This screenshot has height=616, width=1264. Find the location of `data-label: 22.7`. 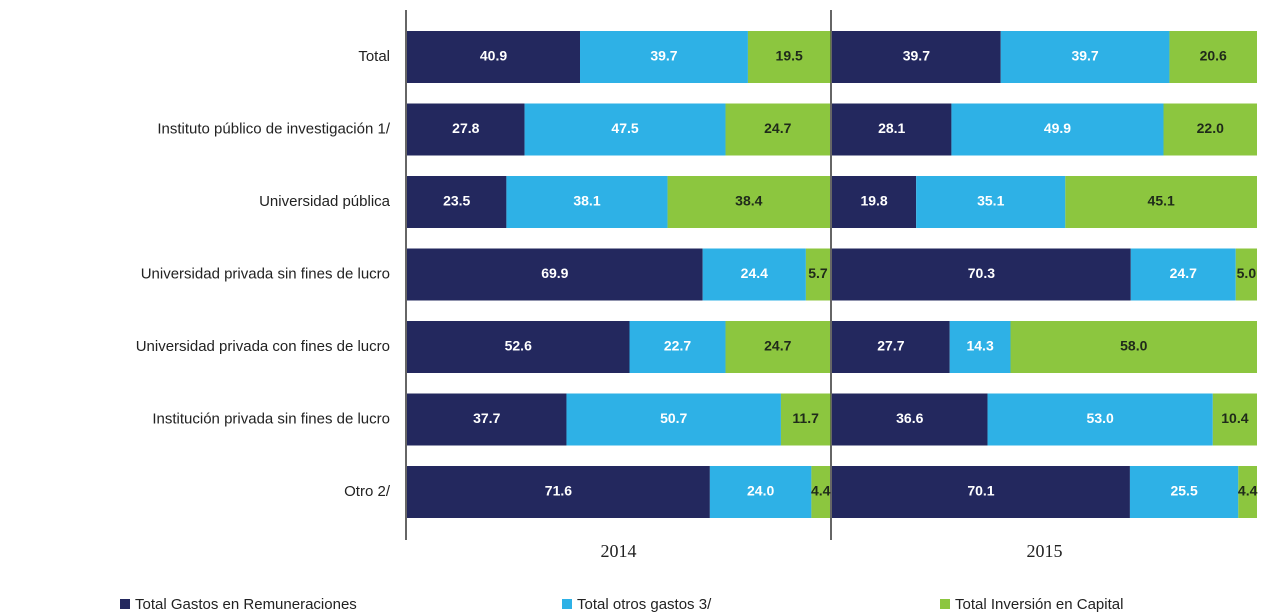

data-label: 22.7 is located at coordinates (677, 346).